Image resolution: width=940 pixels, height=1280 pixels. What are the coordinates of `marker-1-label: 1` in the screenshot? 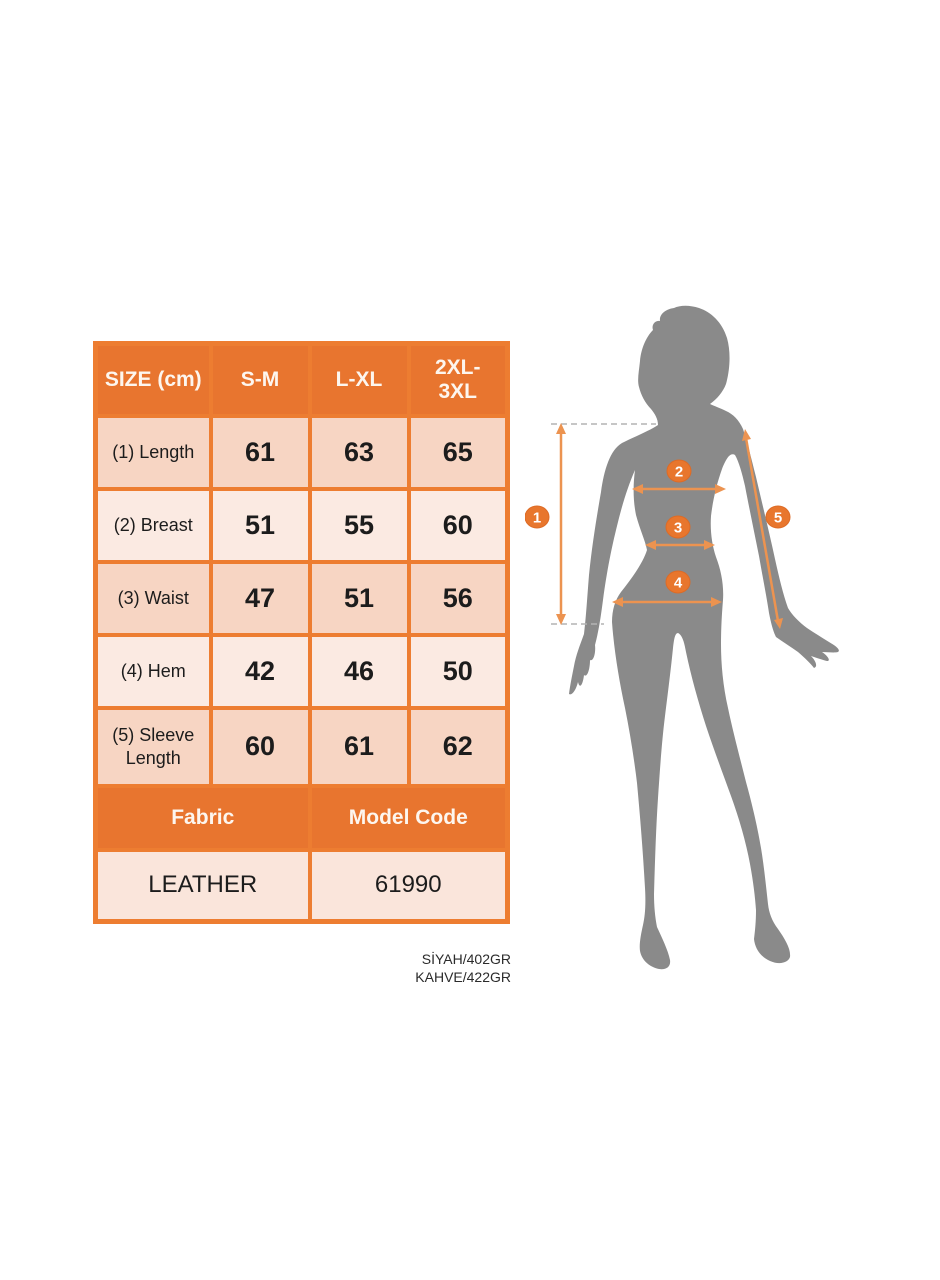 It's located at (537, 518).